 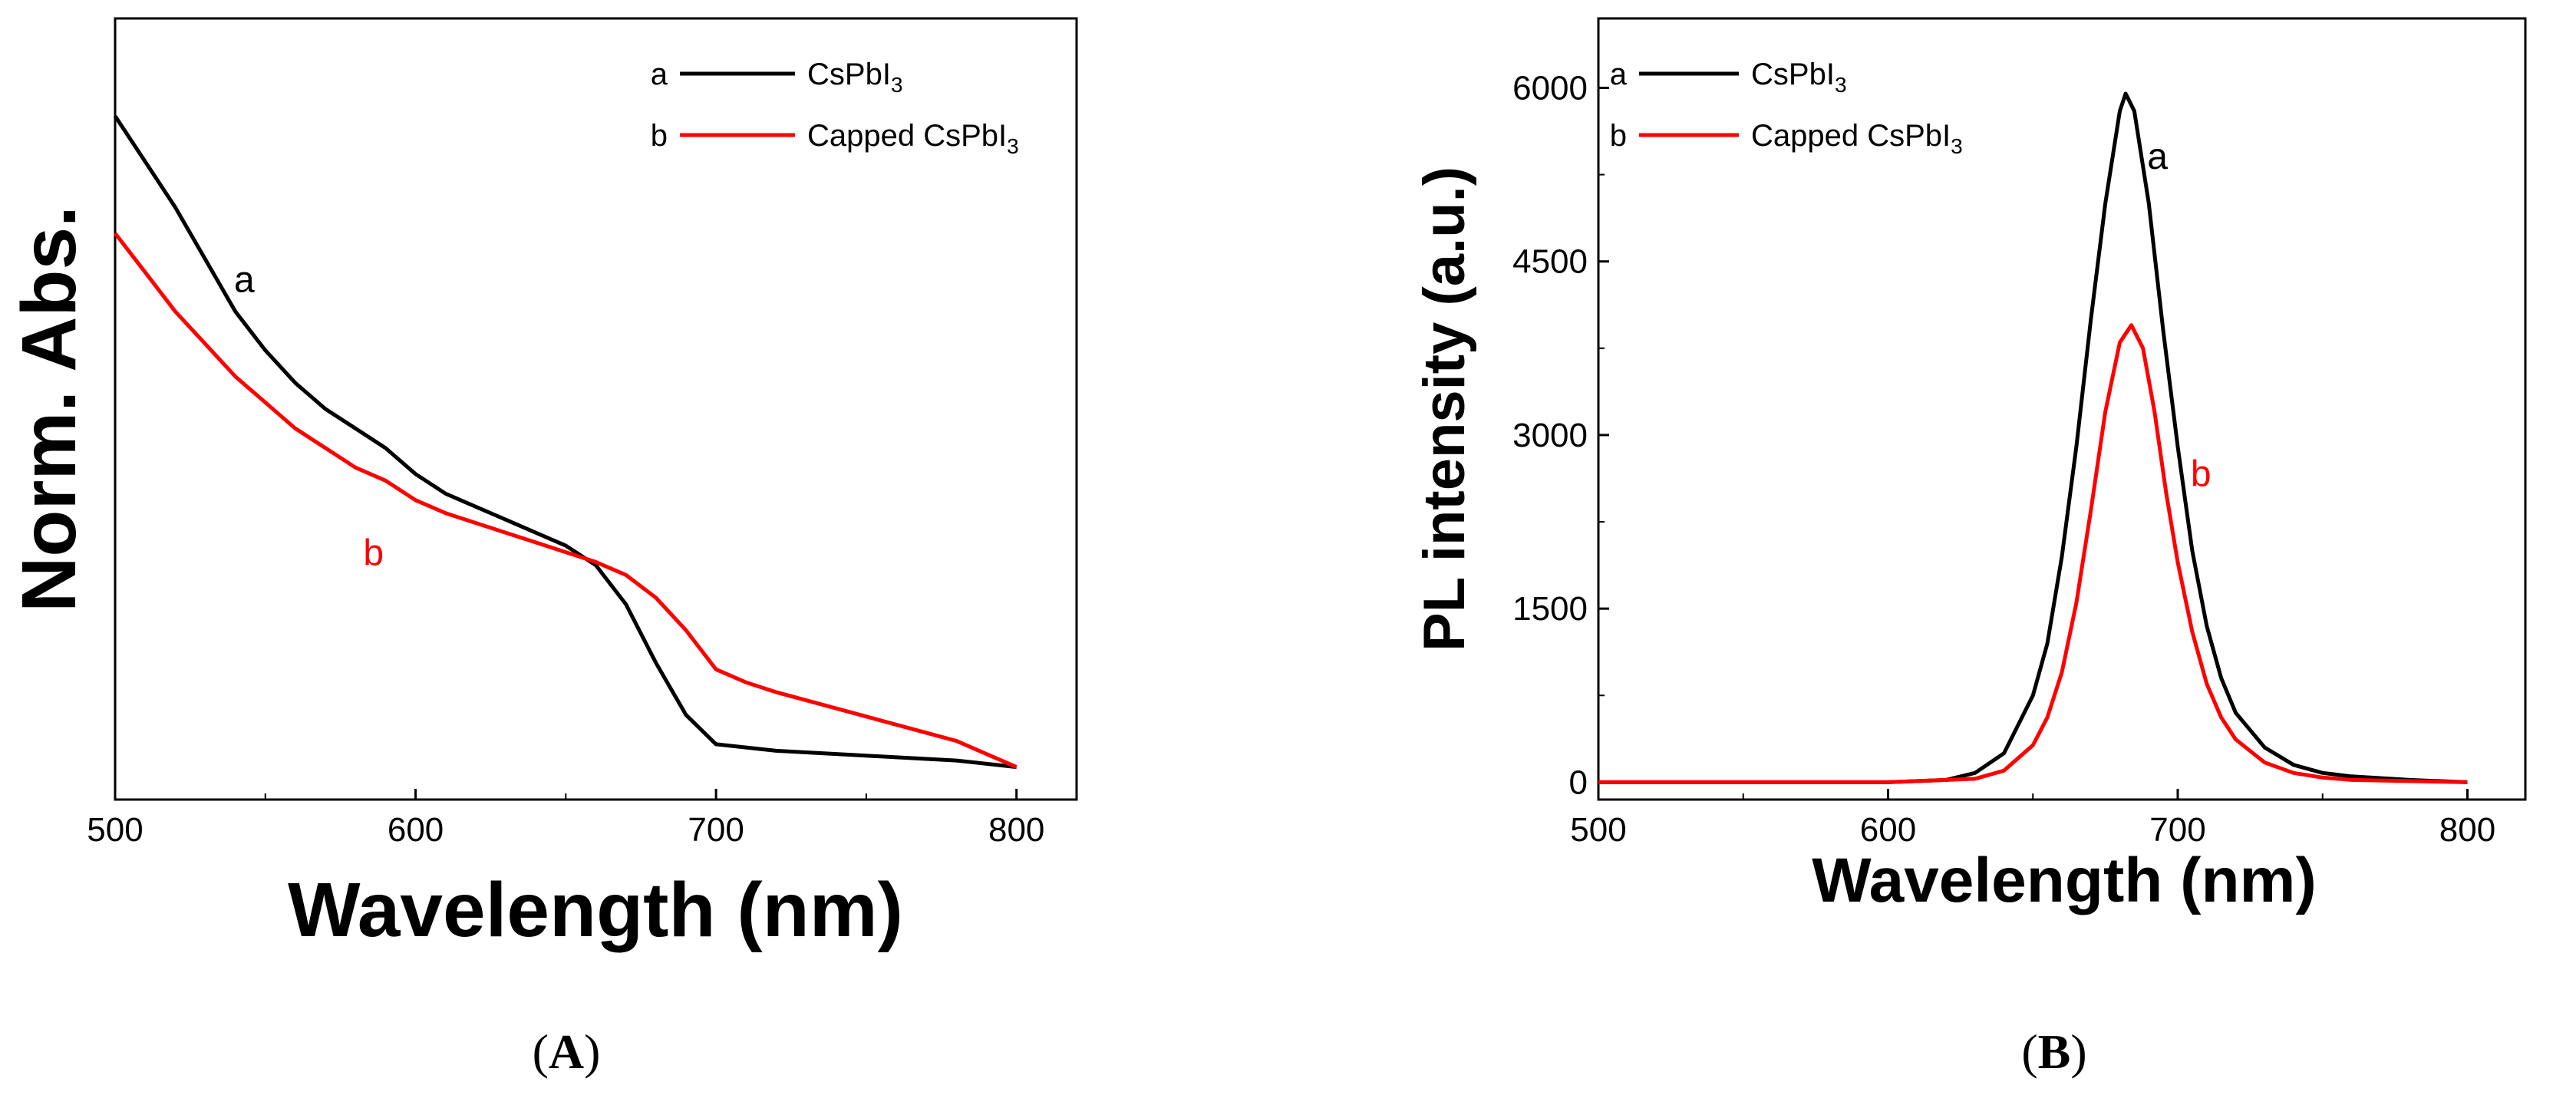 What do you see at coordinates (1016, 830) in the screenshot?
I see `panel-a-x-tick-label: 800` at bounding box center [1016, 830].